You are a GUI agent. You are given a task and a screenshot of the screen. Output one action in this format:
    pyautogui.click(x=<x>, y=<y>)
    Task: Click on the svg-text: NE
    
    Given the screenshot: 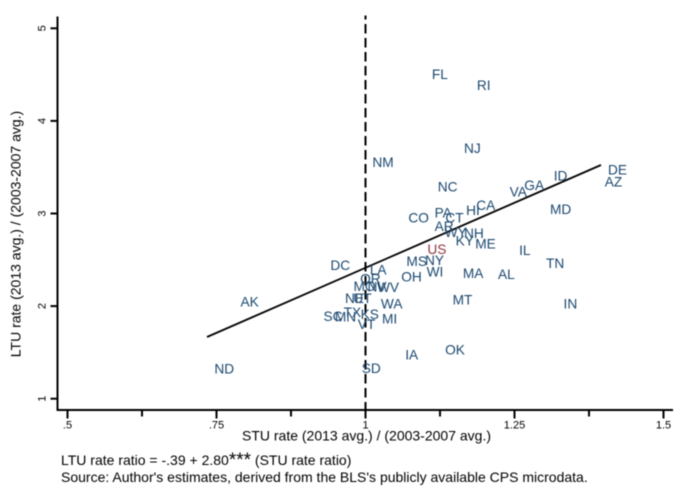 What is the action you would take?
    pyautogui.click(x=354, y=298)
    